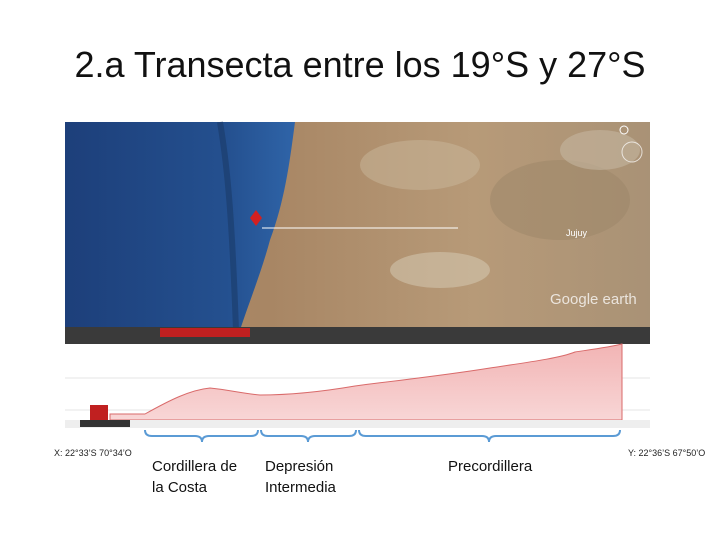 This screenshot has height=540, width=720. Describe the element at coordinates (577, 233) in the screenshot. I see `map-label: Jujuy` at that location.